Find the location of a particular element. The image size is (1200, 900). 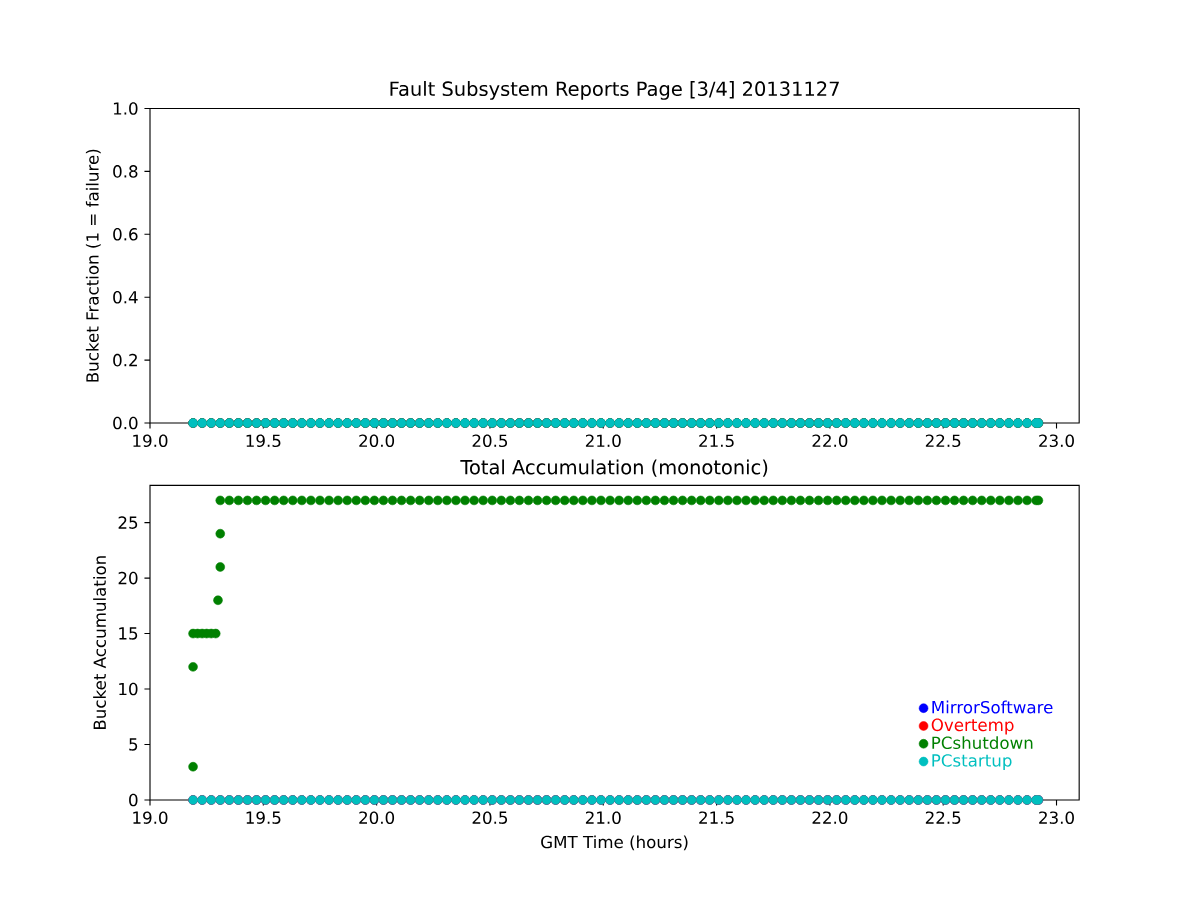

y-axis-title: Bucket Fraction (1 = failure) is located at coordinates (93, 265).